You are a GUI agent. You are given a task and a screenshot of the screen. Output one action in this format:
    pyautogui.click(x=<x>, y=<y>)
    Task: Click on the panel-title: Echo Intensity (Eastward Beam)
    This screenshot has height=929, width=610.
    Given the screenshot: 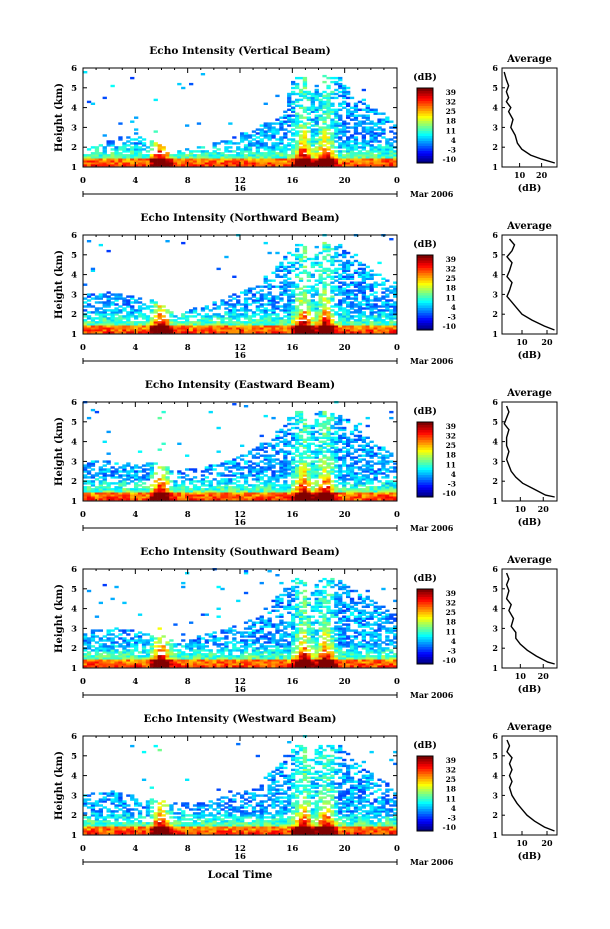 What is the action you would take?
    pyautogui.click(x=240, y=385)
    